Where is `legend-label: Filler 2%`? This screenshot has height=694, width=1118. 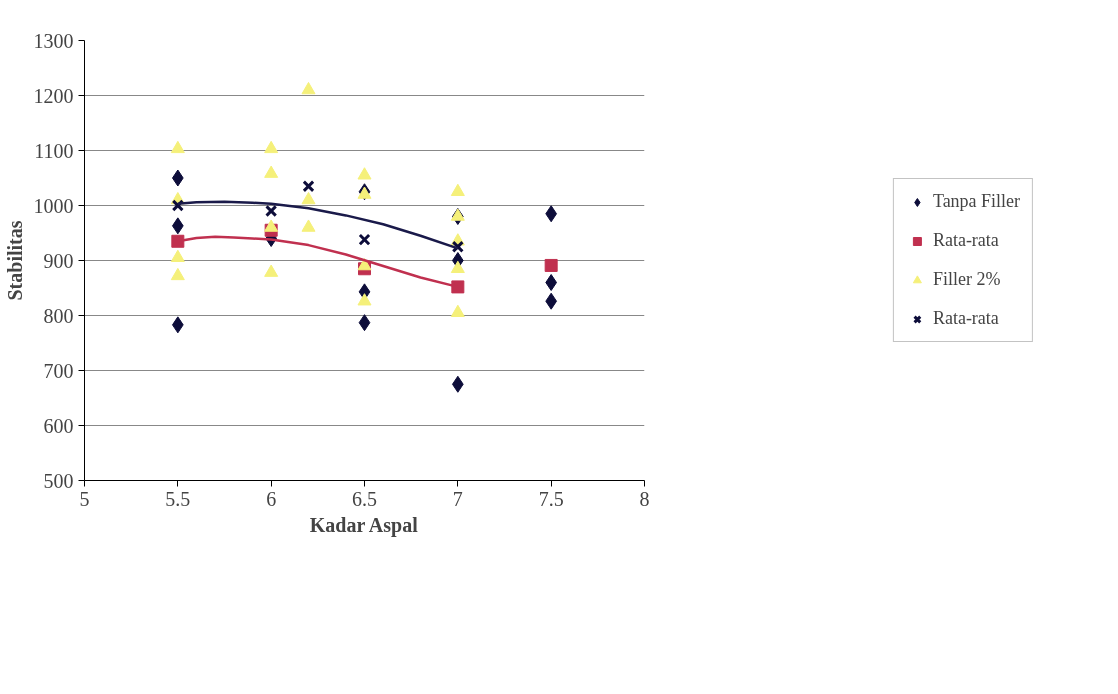 legend-label: Filler 2% is located at coordinates (966, 279).